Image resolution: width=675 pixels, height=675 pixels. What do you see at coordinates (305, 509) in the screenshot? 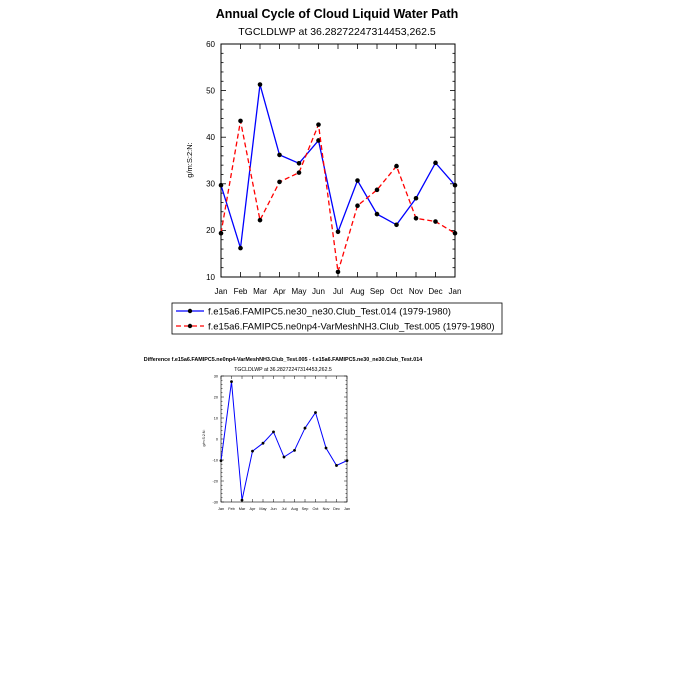
I see `chart2-xtick-label: Sep` at bounding box center [305, 509].